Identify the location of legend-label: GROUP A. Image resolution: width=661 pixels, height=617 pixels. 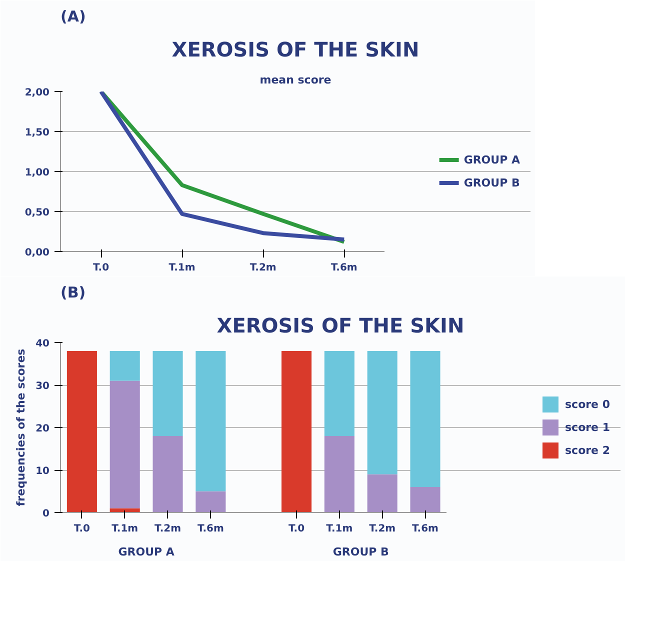
(492, 159).